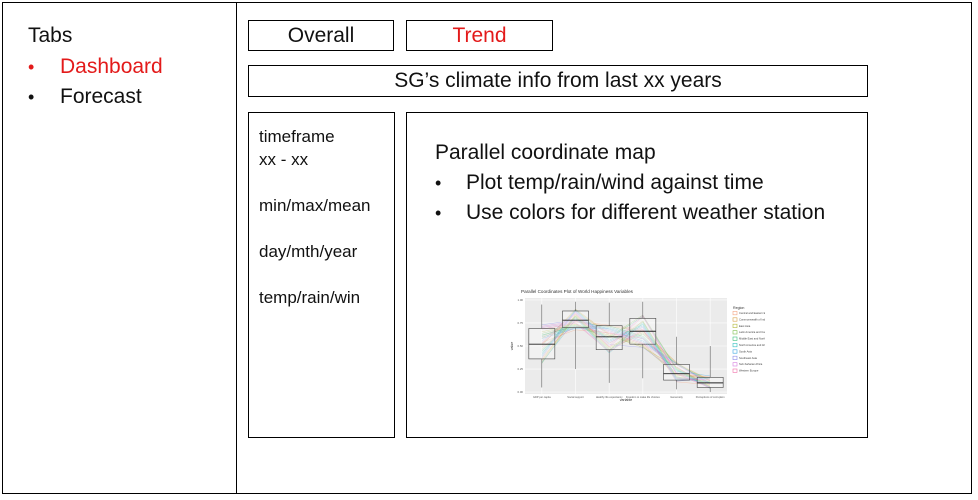  I want to click on legend-label: Sub-Saharan Africa, so click(751, 364).